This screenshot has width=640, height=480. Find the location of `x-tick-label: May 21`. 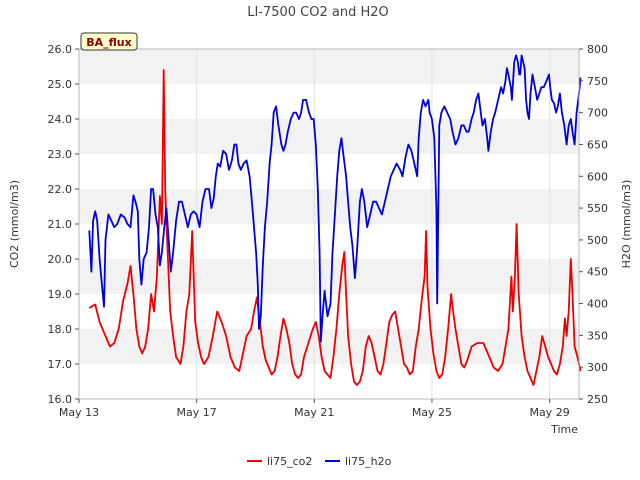

x-tick-label: May 21 is located at coordinates (314, 412).